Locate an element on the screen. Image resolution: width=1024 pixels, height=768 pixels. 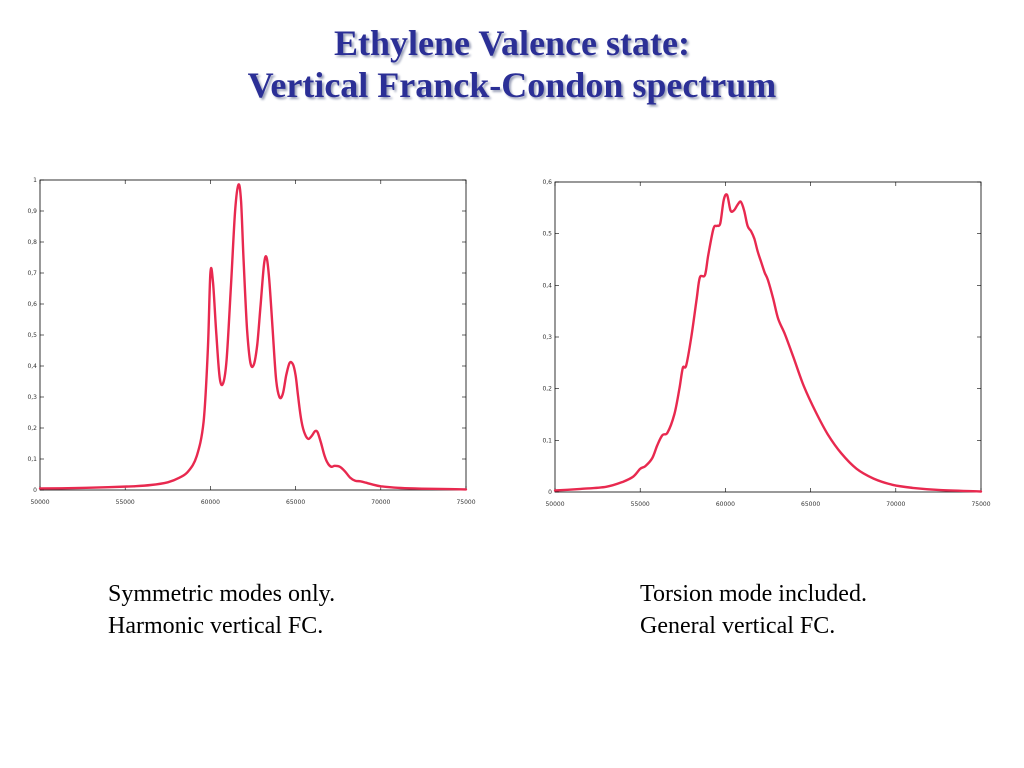
y-tick-label-left: 0 is located at coordinates (35, 490).